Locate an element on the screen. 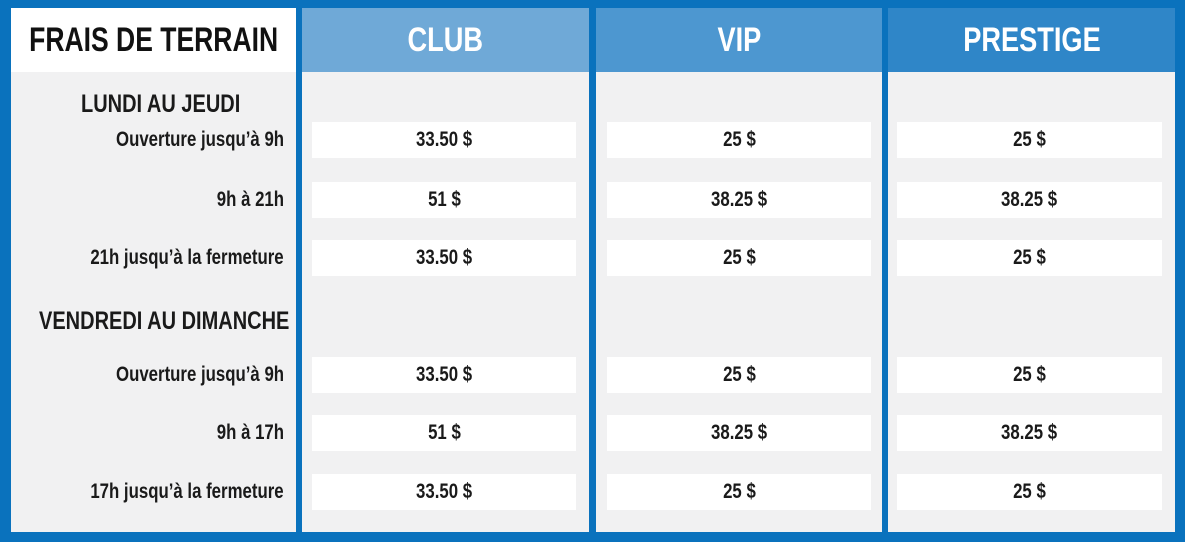 The height and width of the screenshot is (542, 1185). tier-name: VIP is located at coordinates (739, 39).